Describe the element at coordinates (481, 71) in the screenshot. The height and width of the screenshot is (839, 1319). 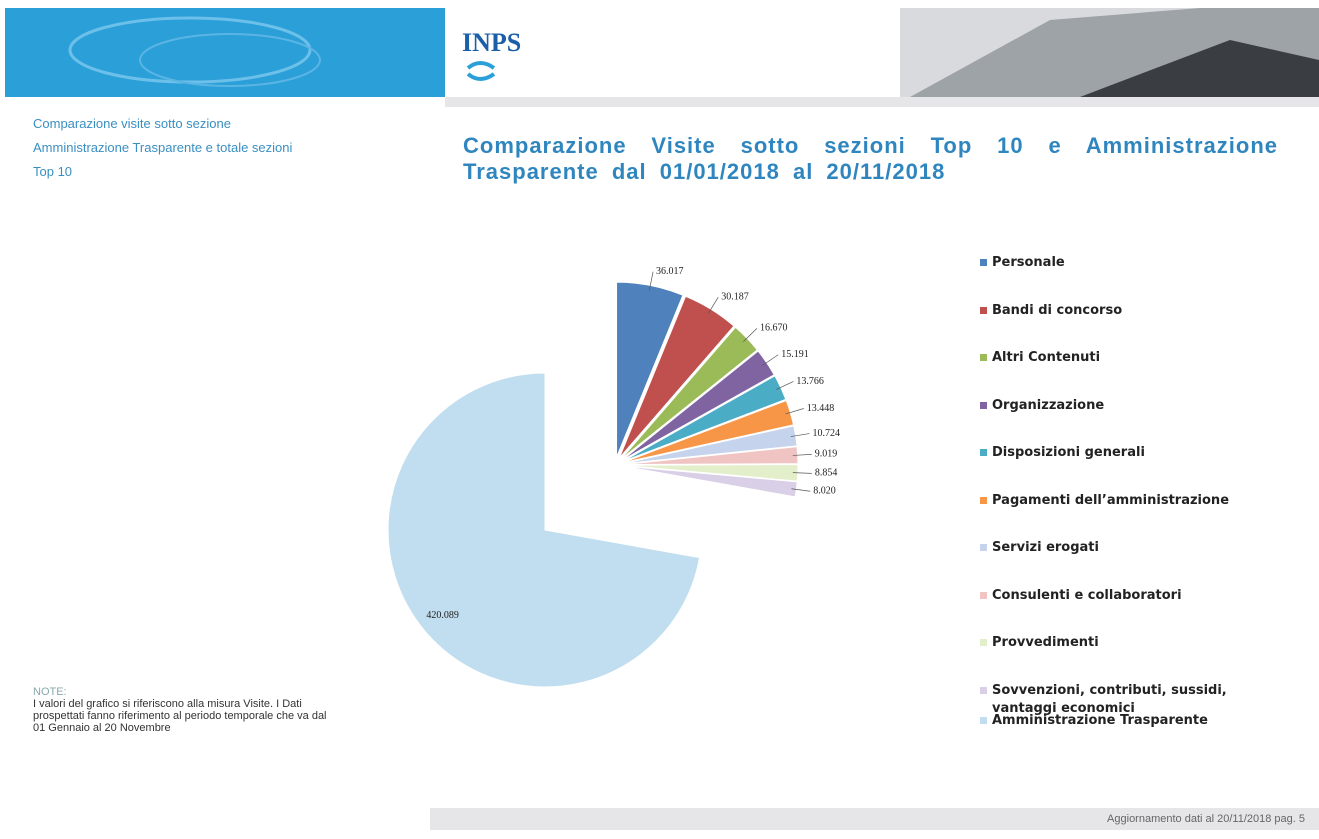
I see `logo-icon` at that location.